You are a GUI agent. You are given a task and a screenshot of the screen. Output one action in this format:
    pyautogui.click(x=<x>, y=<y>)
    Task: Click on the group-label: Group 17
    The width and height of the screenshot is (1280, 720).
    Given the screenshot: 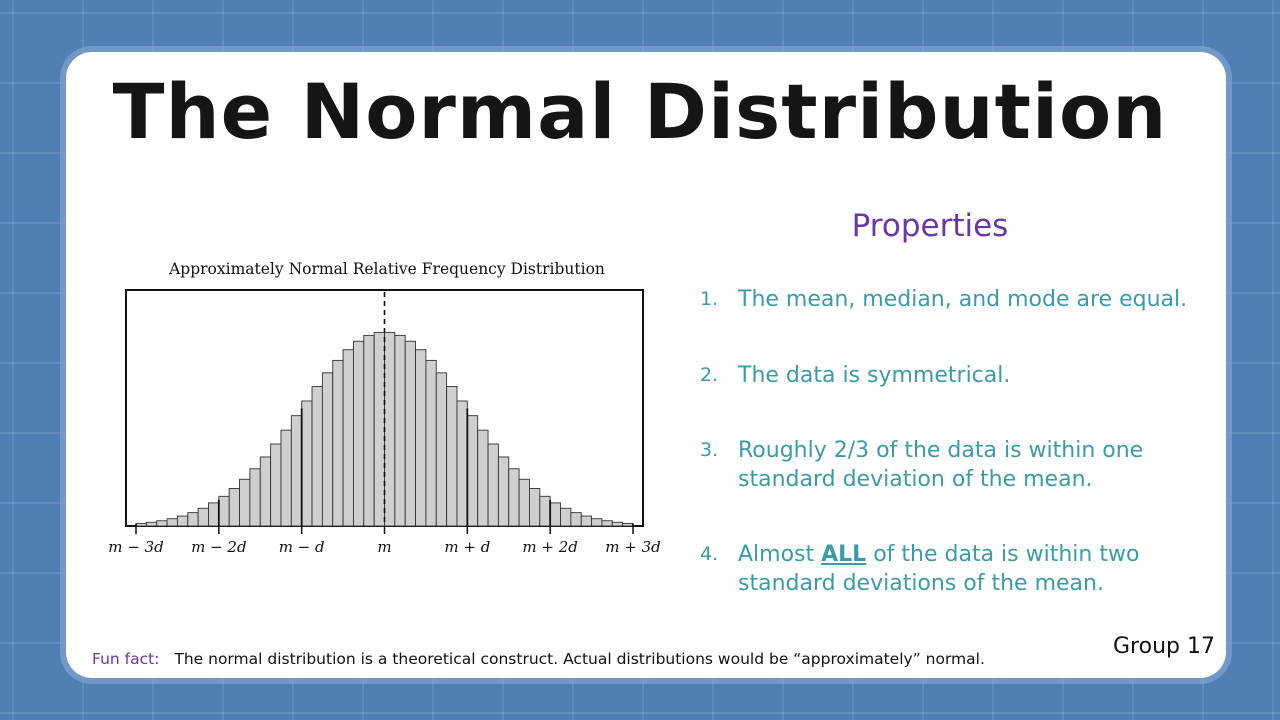 What is the action you would take?
    pyautogui.click(x=1164, y=646)
    